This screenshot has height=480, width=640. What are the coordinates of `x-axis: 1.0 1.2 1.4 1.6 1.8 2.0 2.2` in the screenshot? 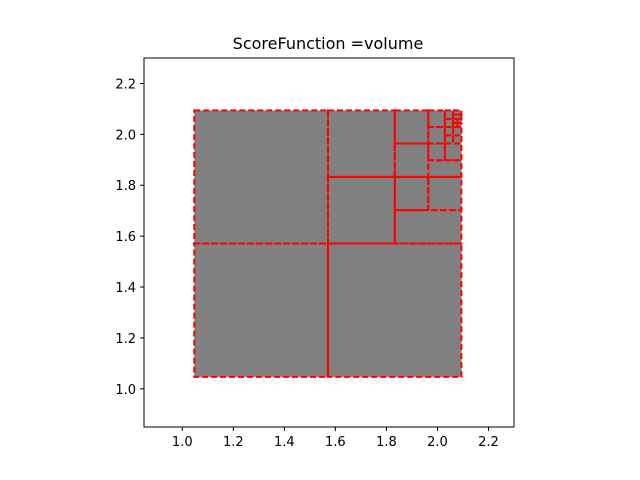 It's located at (335, 438).